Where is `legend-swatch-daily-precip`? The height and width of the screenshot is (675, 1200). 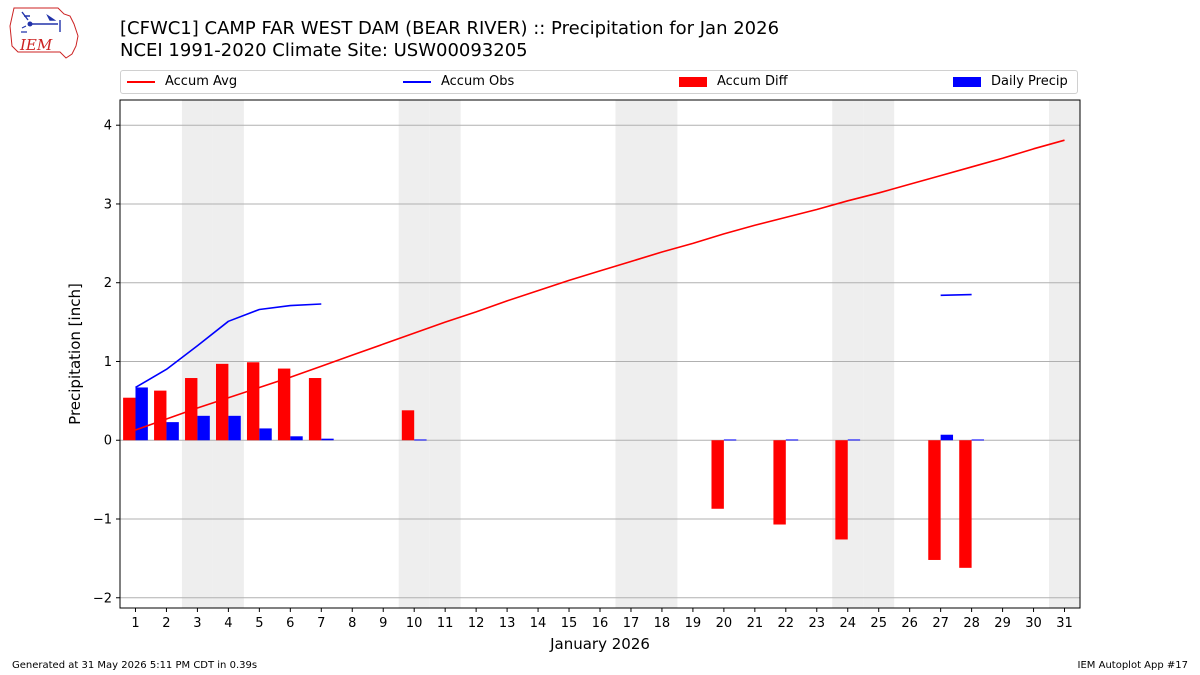 legend-swatch-daily-precip is located at coordinates (967, 81).